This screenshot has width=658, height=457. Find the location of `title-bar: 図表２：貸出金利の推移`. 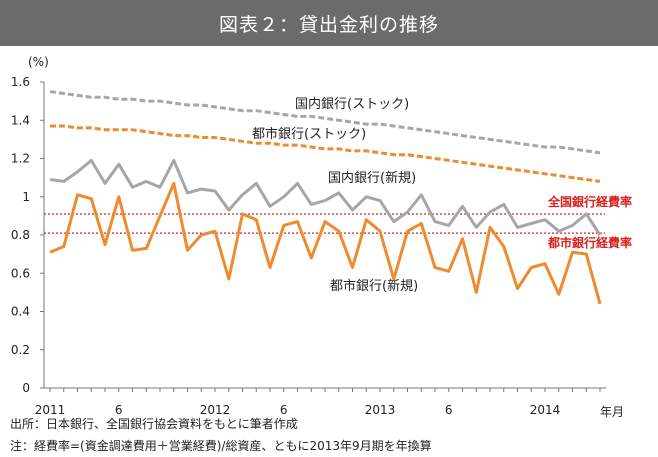

title-bar: 図表２：貸出金利の推移 is located at coordinates (329, 23).